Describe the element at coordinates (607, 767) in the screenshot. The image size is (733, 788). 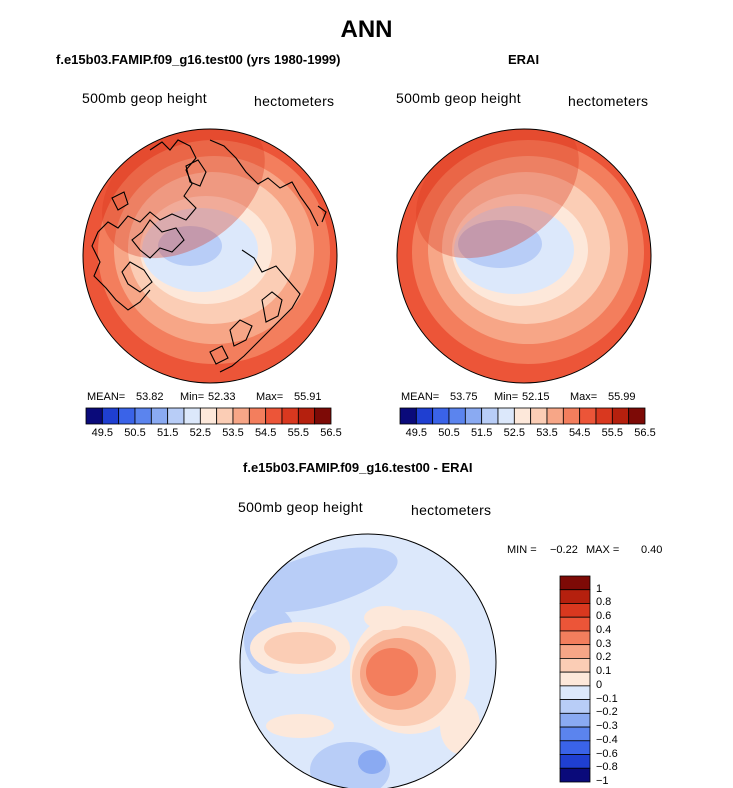
I see `colorbar-tick-label: −0.8` at that location.